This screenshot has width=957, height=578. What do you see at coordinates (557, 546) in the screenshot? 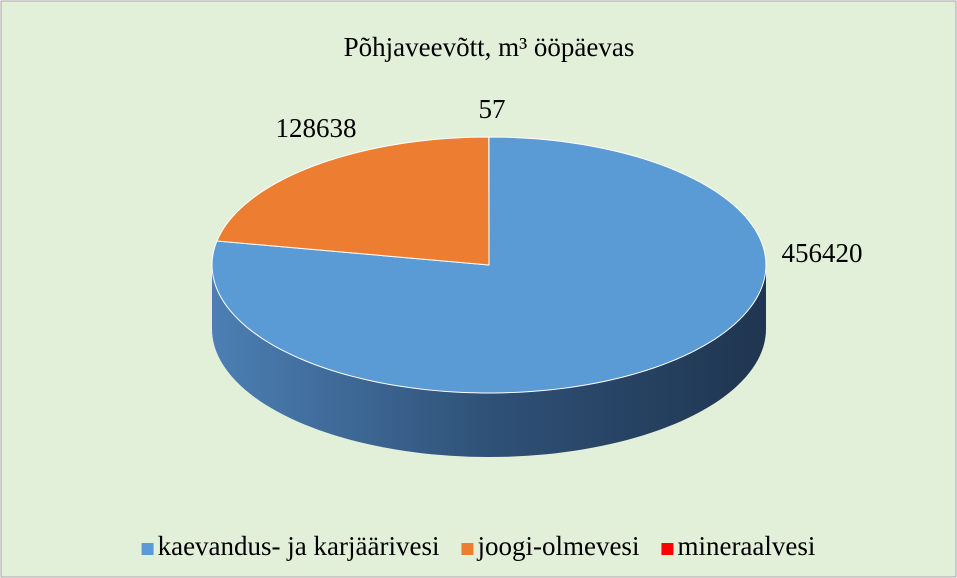
I see `legend-label: joogi-olmevesi` at bounding box center [557, 546].